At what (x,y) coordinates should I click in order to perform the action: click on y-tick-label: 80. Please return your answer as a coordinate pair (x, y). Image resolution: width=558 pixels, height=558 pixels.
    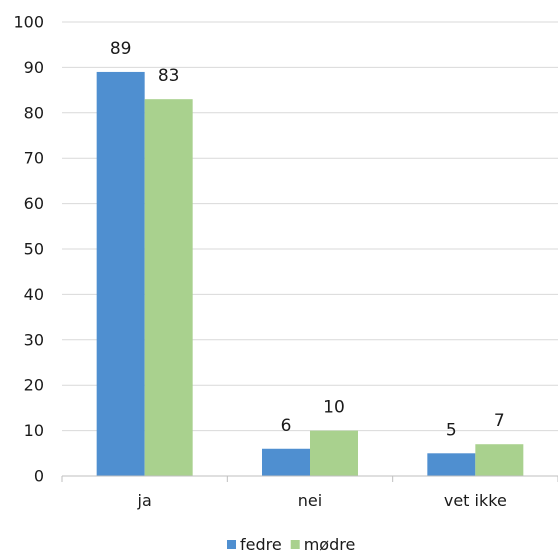
    Looking at the image, I should click on (34, 112).